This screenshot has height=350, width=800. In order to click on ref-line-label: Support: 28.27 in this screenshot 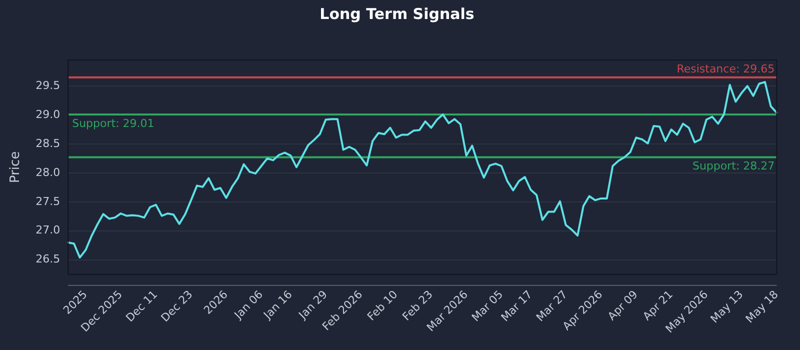, I will do `click(733, 166)`.